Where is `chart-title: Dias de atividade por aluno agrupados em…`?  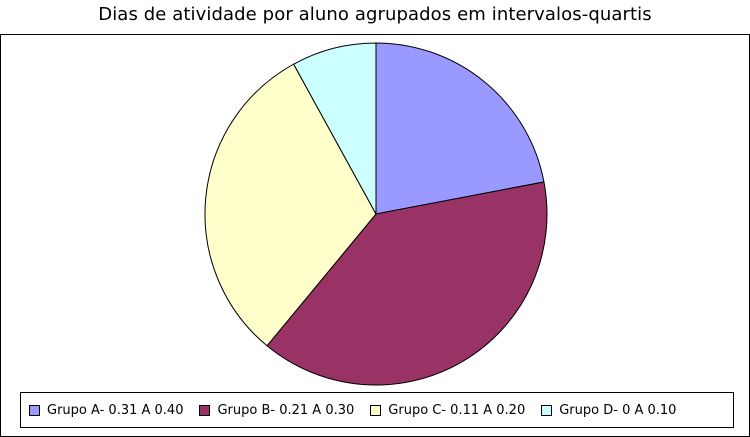 chart-title: Dias de atividade por aluno agrupados em… is located at coordinates (375, 14).